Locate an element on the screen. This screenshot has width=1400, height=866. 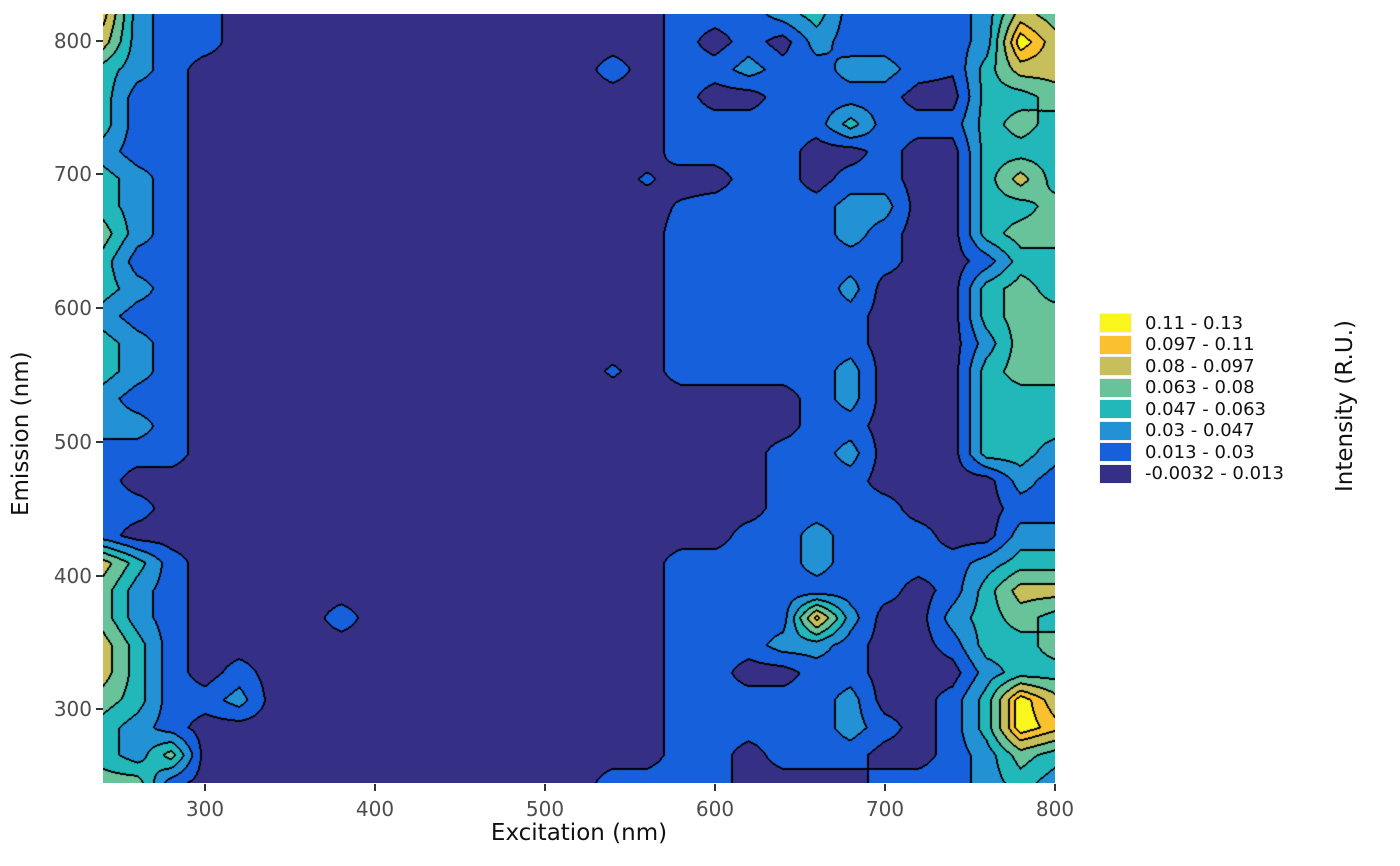
legend-entry: -0.0032 - 0.013 is located at coordinates (1191, 473).